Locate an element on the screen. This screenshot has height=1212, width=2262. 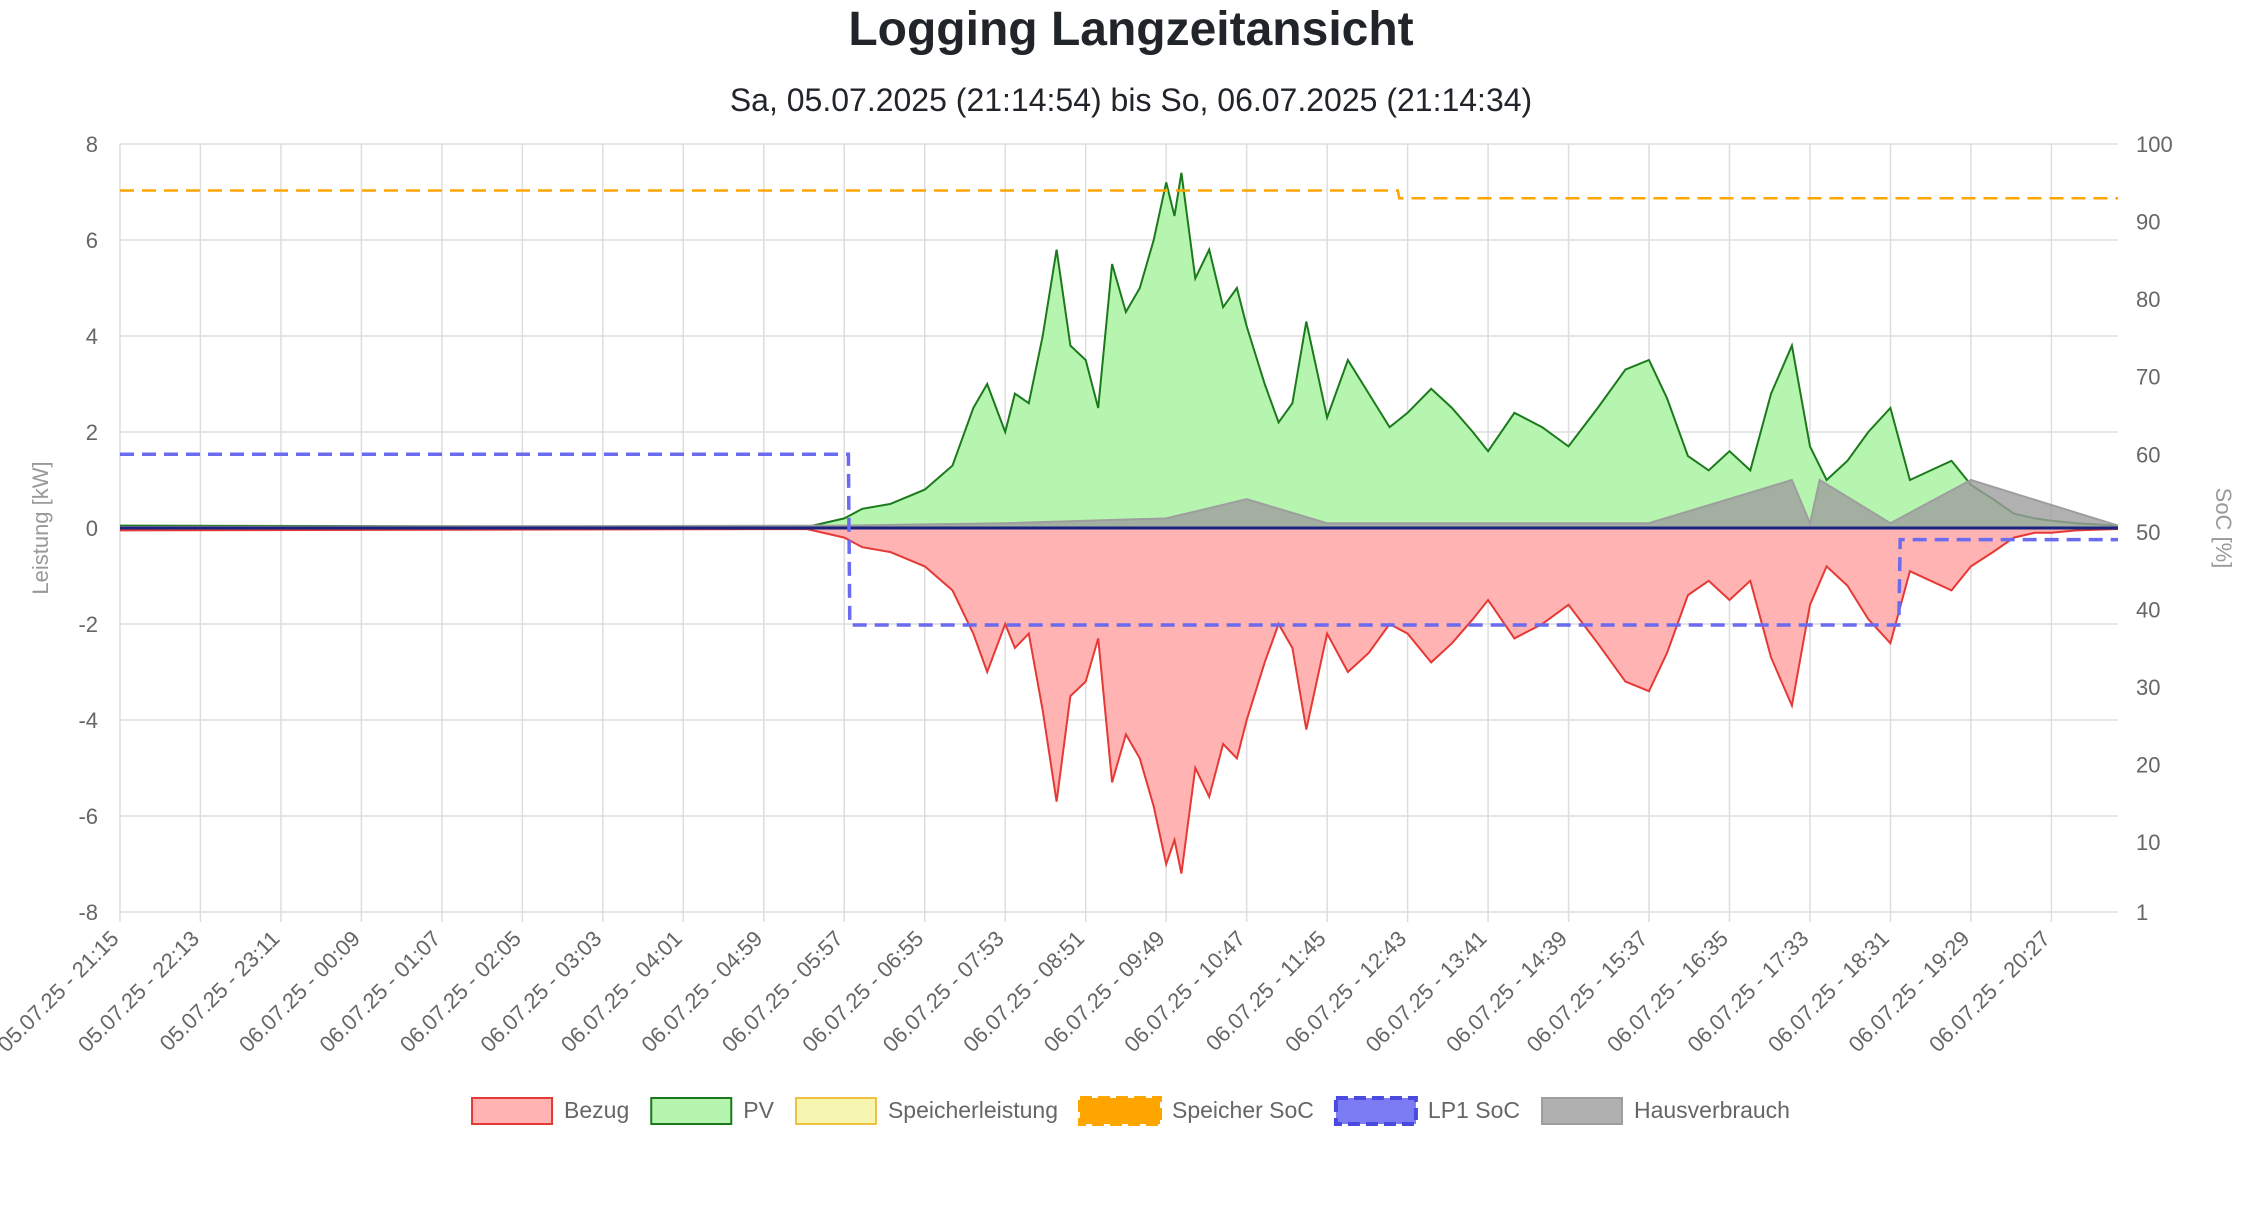
legend-label: Speicher SoC is located at coordinates (1243, 1110).